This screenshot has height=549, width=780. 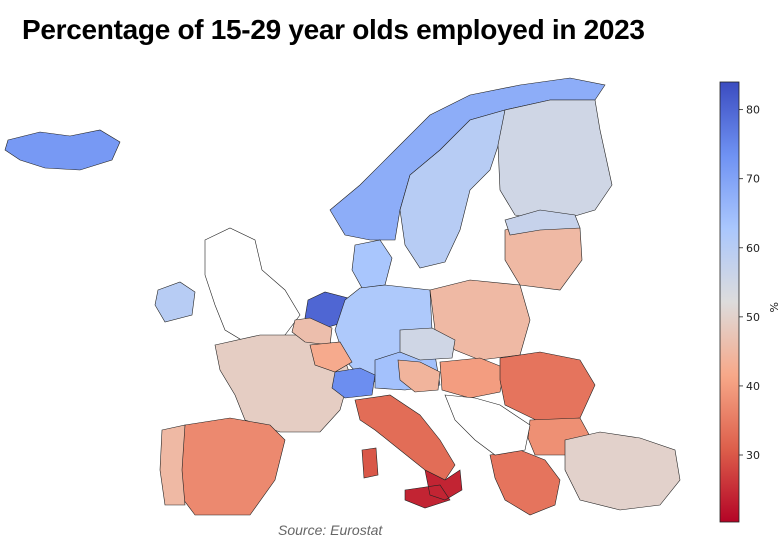 What do you see at coordinates (753, 455) in the screenshot?
I see `colorbar-tick-label: 30` at bounding box center [753, 455].